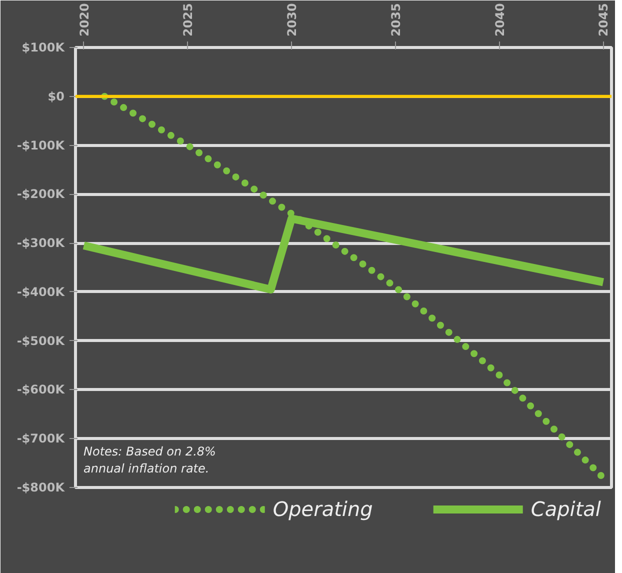 This screenshot has height=573, width=622. I want to click on y-tick-label: -$600K, so click(41, 389).